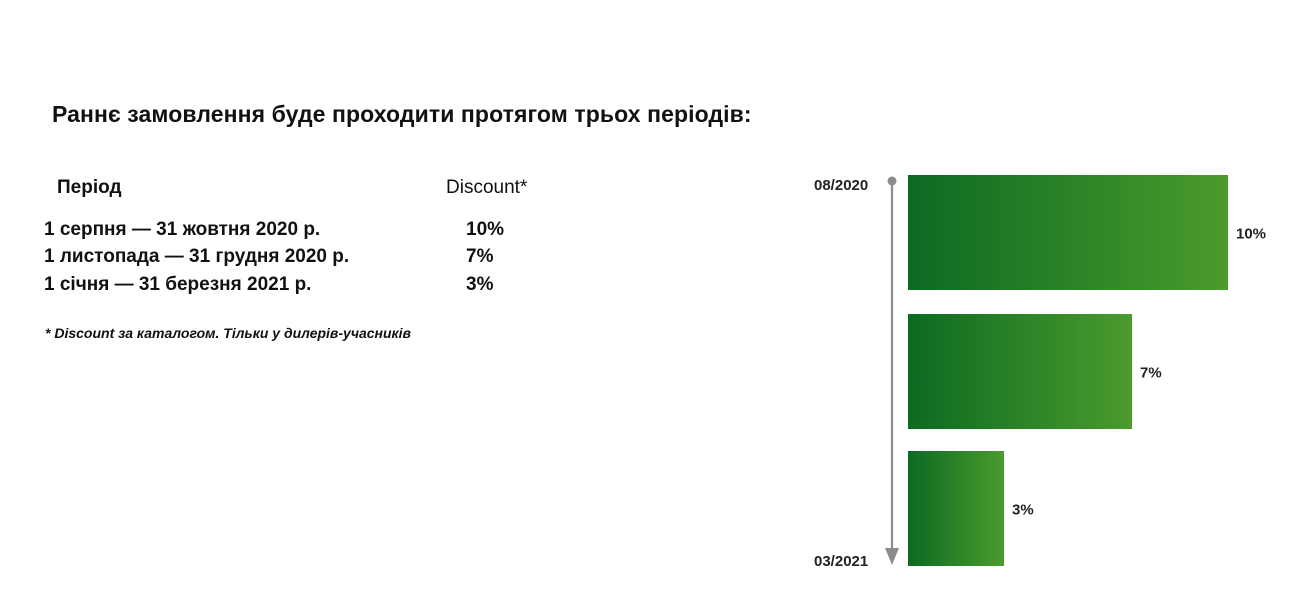  Describe the element at coordinates (892, 556) in the screenshot. I see `timeline-arrow-icon` at that location.